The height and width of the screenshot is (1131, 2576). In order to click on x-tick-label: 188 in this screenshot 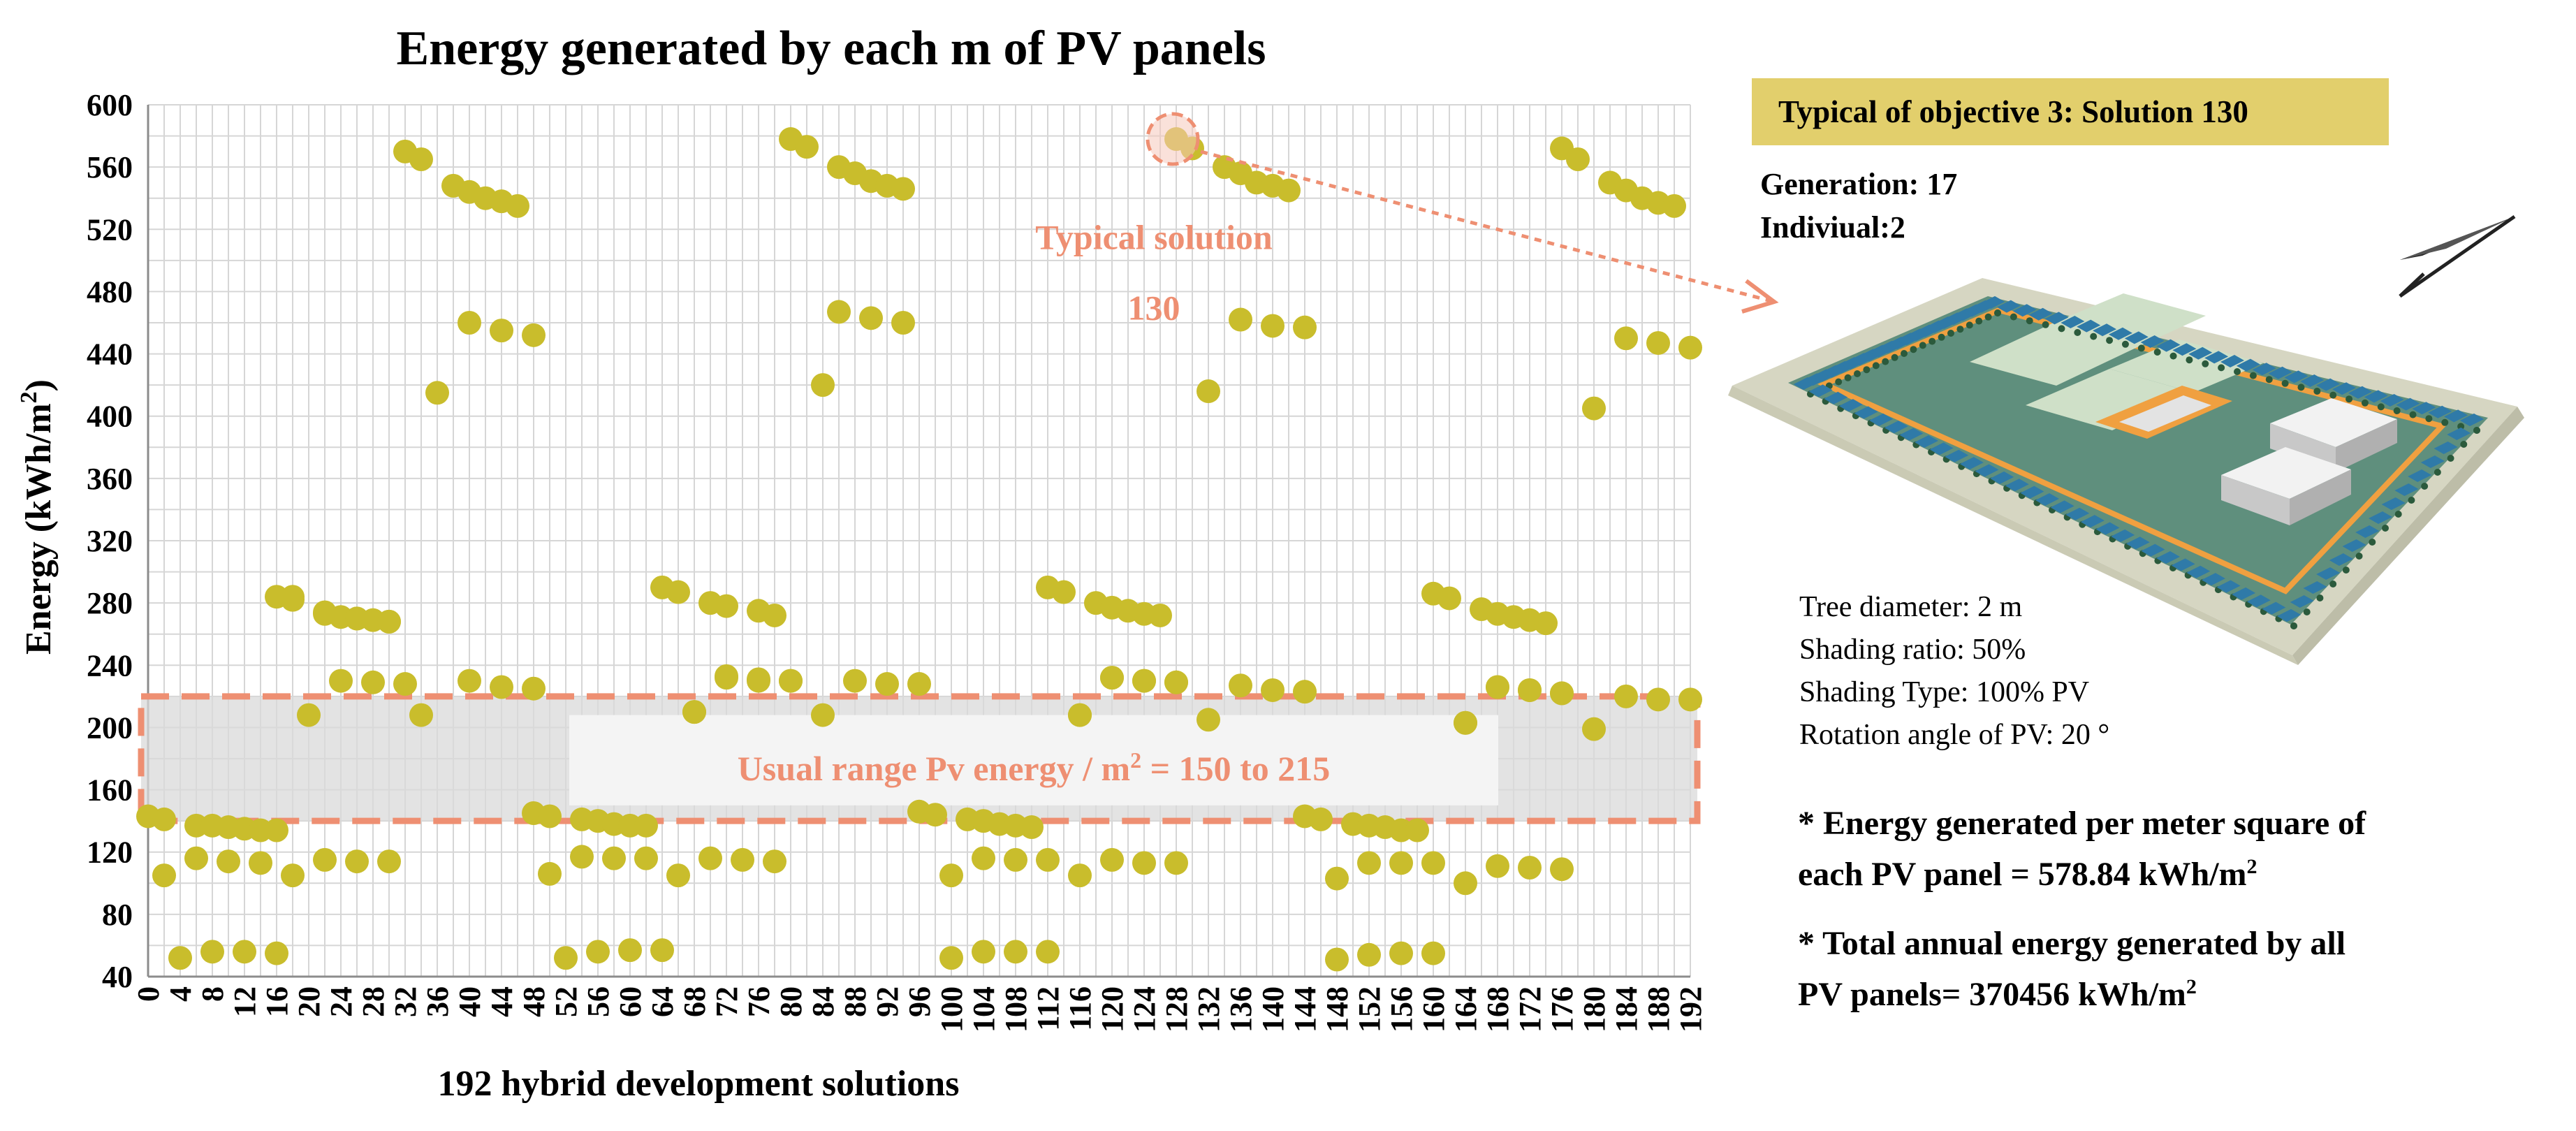, I will do `click(1659, 1010)`.